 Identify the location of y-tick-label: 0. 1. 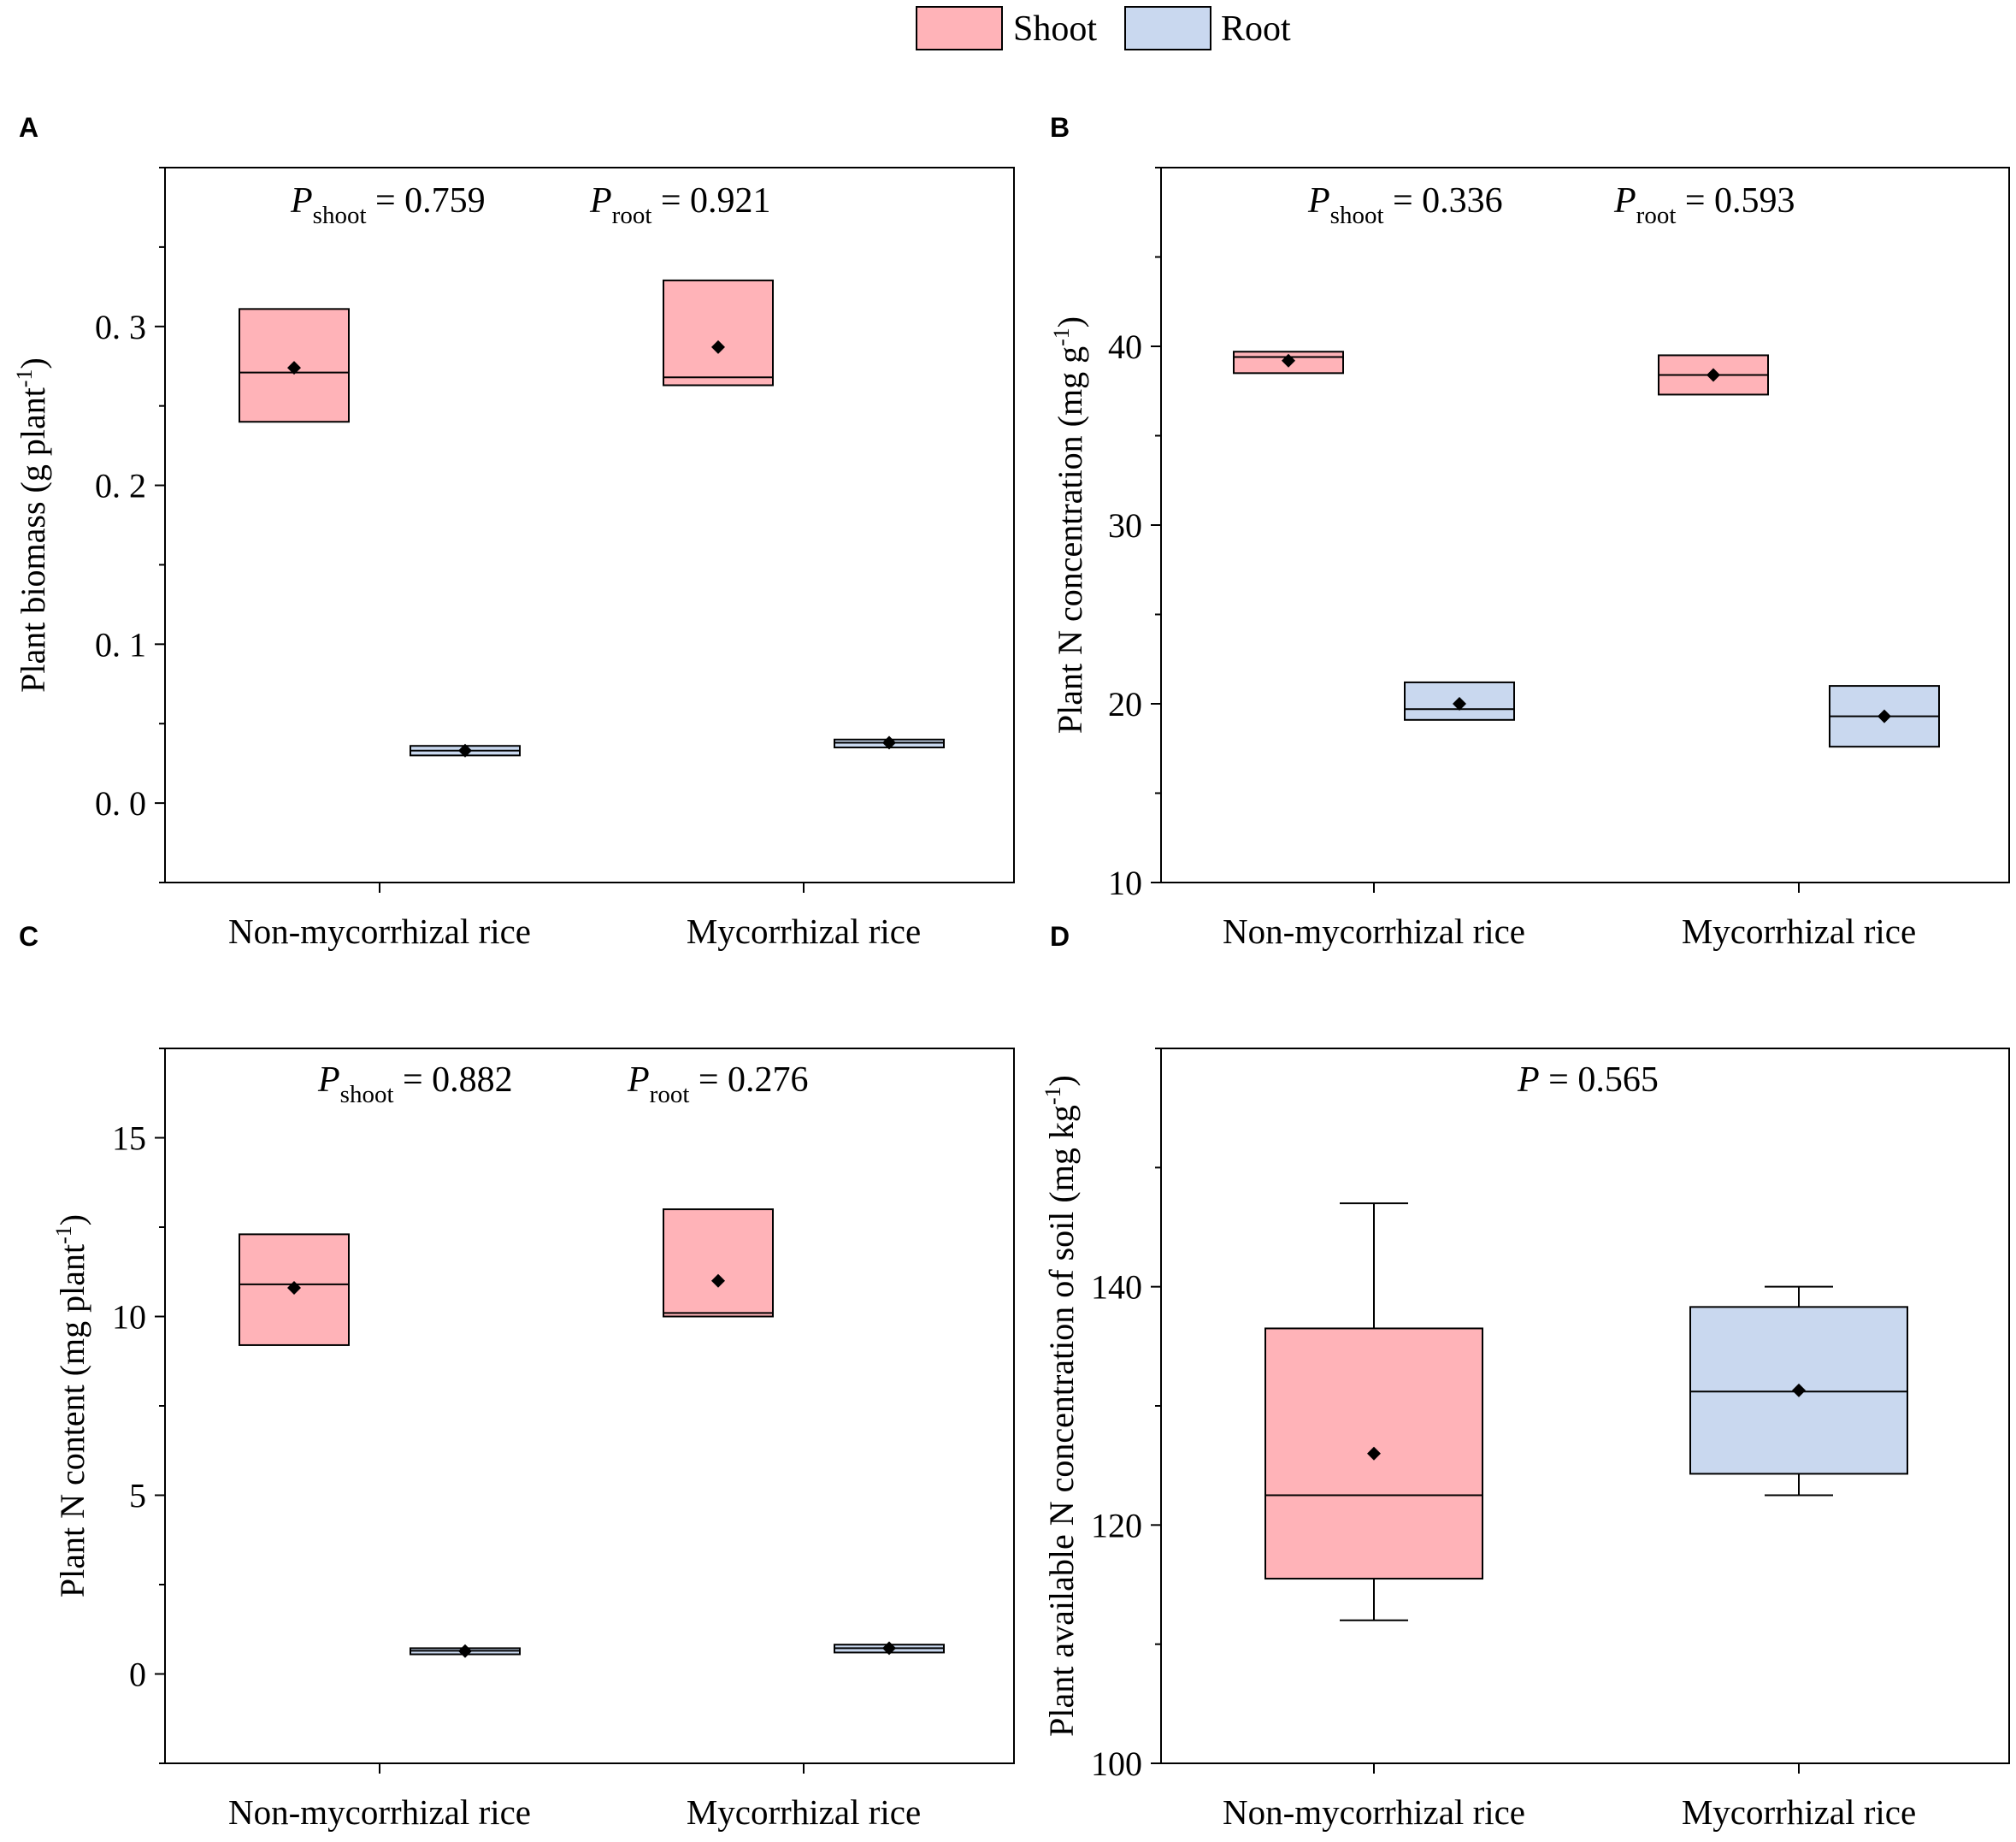
(121, 644).